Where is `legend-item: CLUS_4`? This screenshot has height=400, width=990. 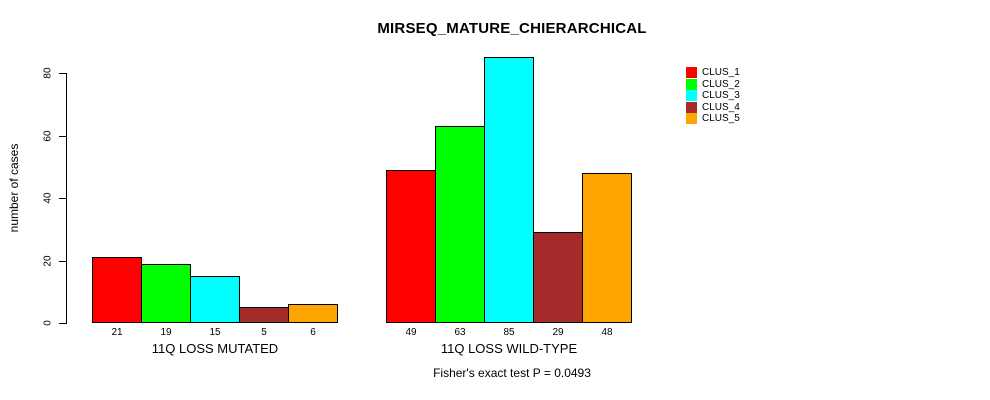
legend-item: CLUS_4 is located at coordinates (713, 107).